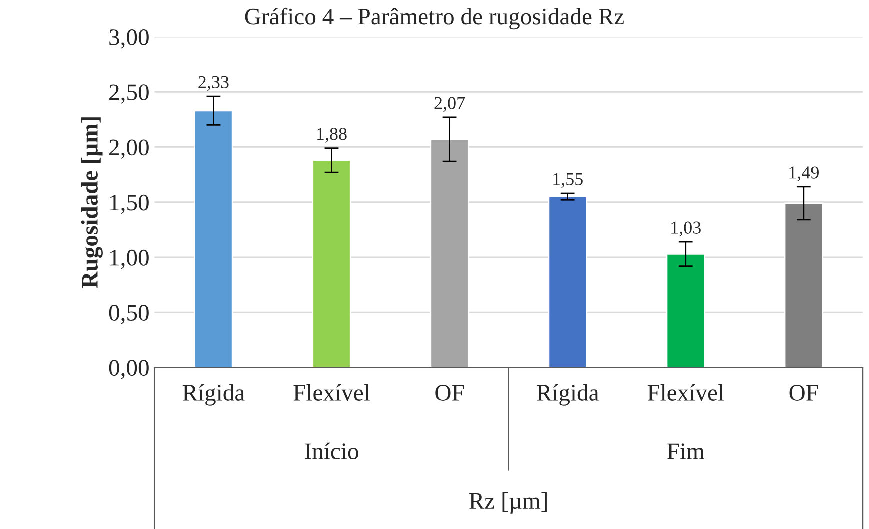  Describe the element at coordinates (129, 150) in the screenshot. I see `y-tick-label: 2,00` at that location.